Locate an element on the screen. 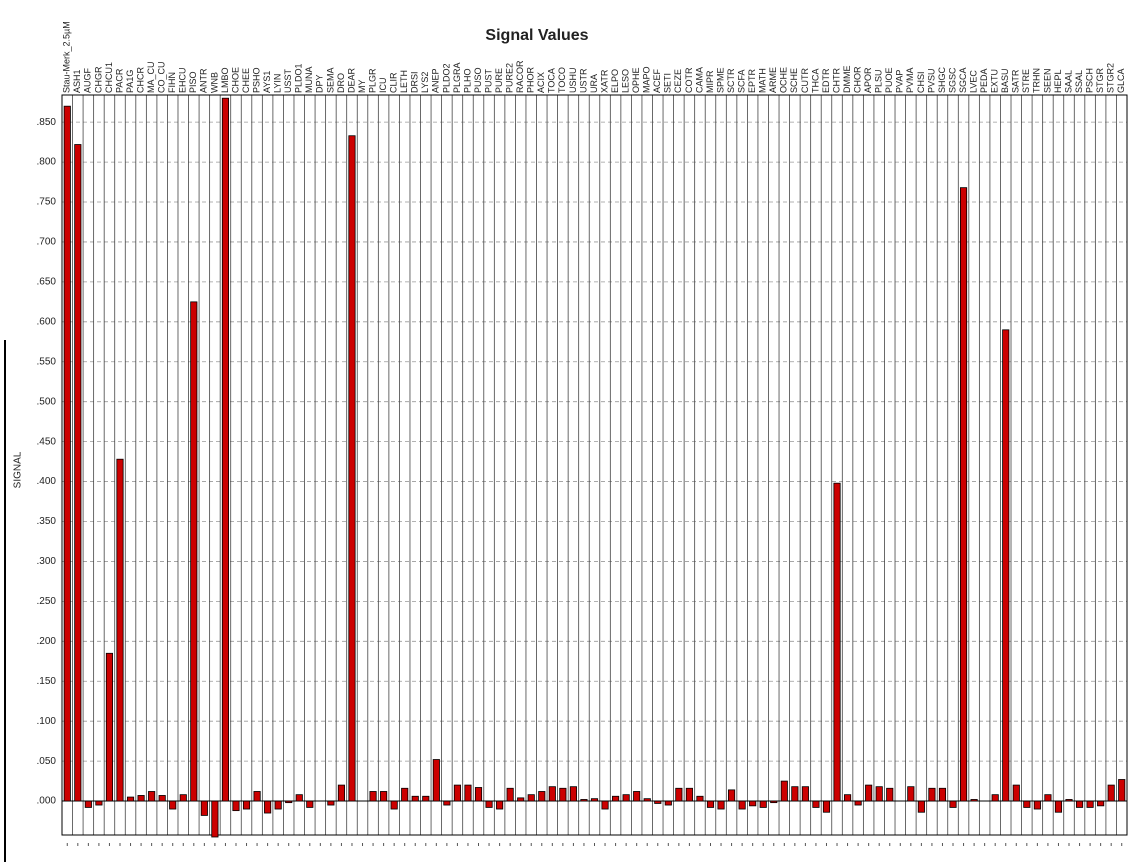 The width and height of the screenshot is (1128, 866). x-tick-label: CUTR is located at coordinates (805, 80).